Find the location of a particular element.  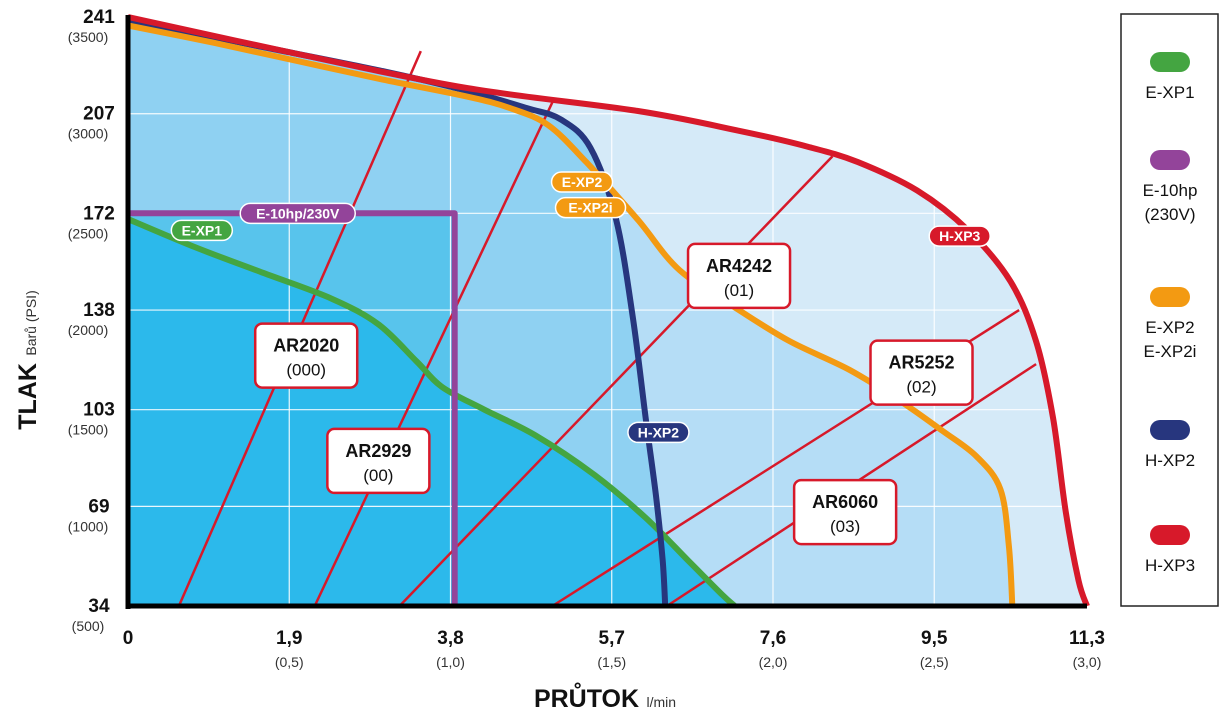

legend-label: E-10hp is located at coordinates (1170, 190).